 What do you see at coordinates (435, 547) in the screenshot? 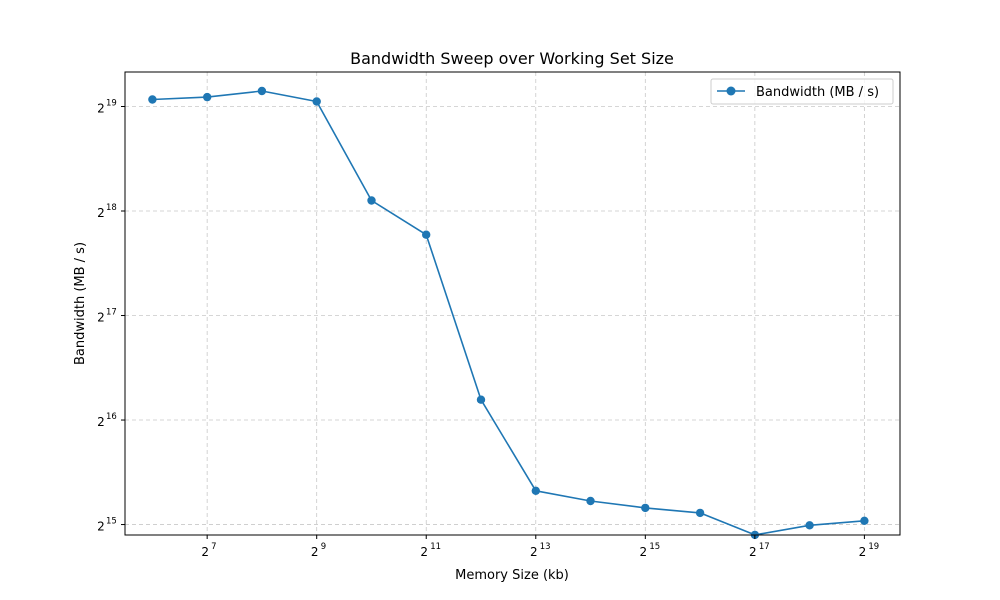
I see `x-tick-exponent: 11` at bounding box center [435, 547].